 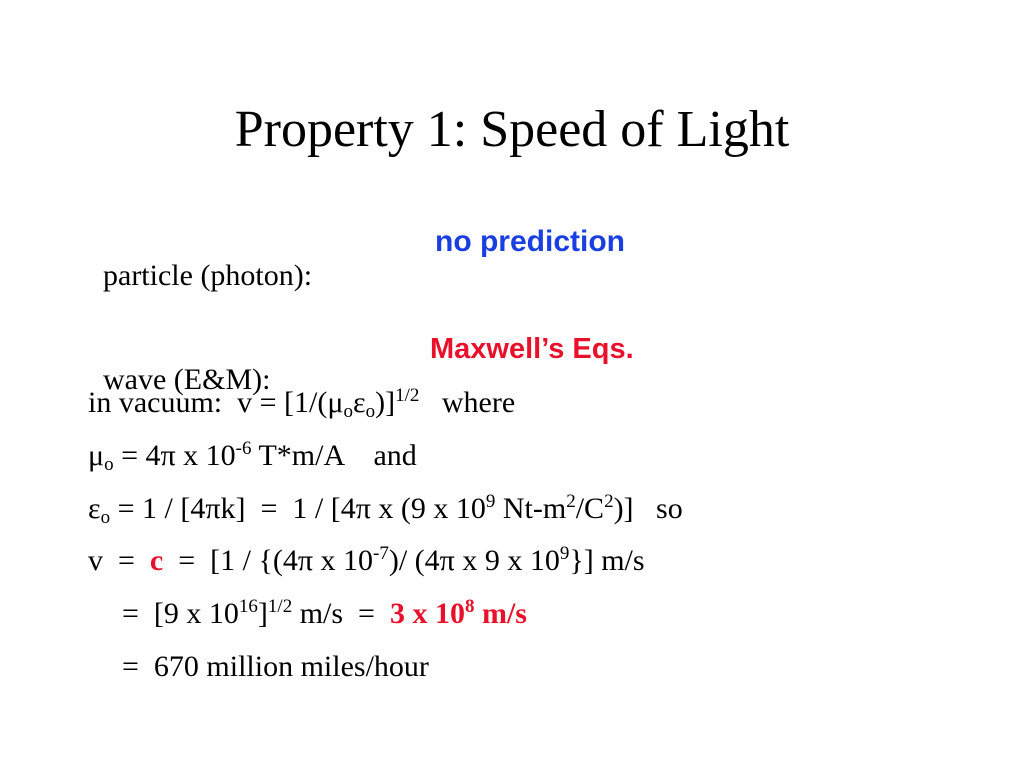 What do you see at coordinates (532, 349) in the screenshot?
I see `highlight: Maxwell’s Eqs.` at bounding box center [532, 349].